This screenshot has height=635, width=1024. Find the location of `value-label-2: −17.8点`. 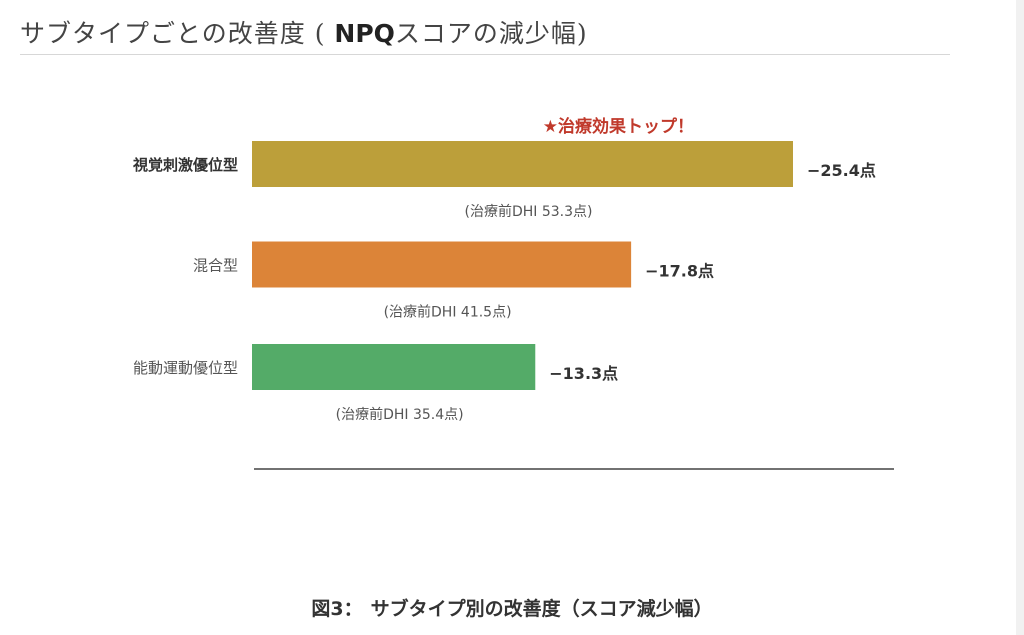

value-label-2: −17.8点 is located at coordinates (679, 271).